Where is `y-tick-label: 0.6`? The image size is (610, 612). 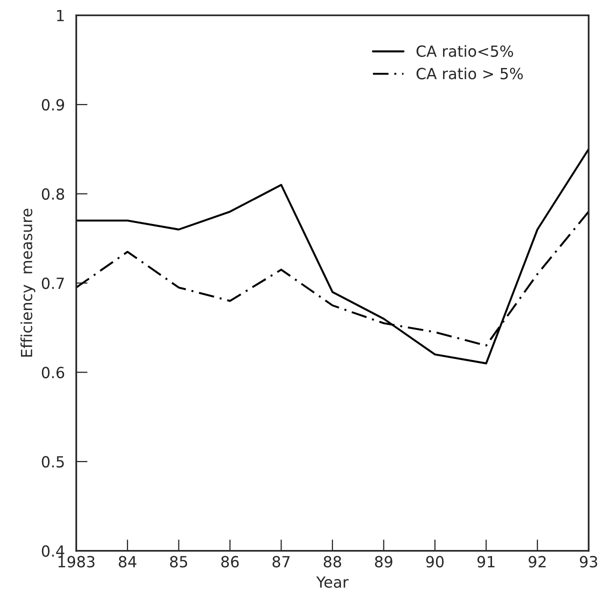 y-tick-label: 0.6 is located at coordinates (53, 372).